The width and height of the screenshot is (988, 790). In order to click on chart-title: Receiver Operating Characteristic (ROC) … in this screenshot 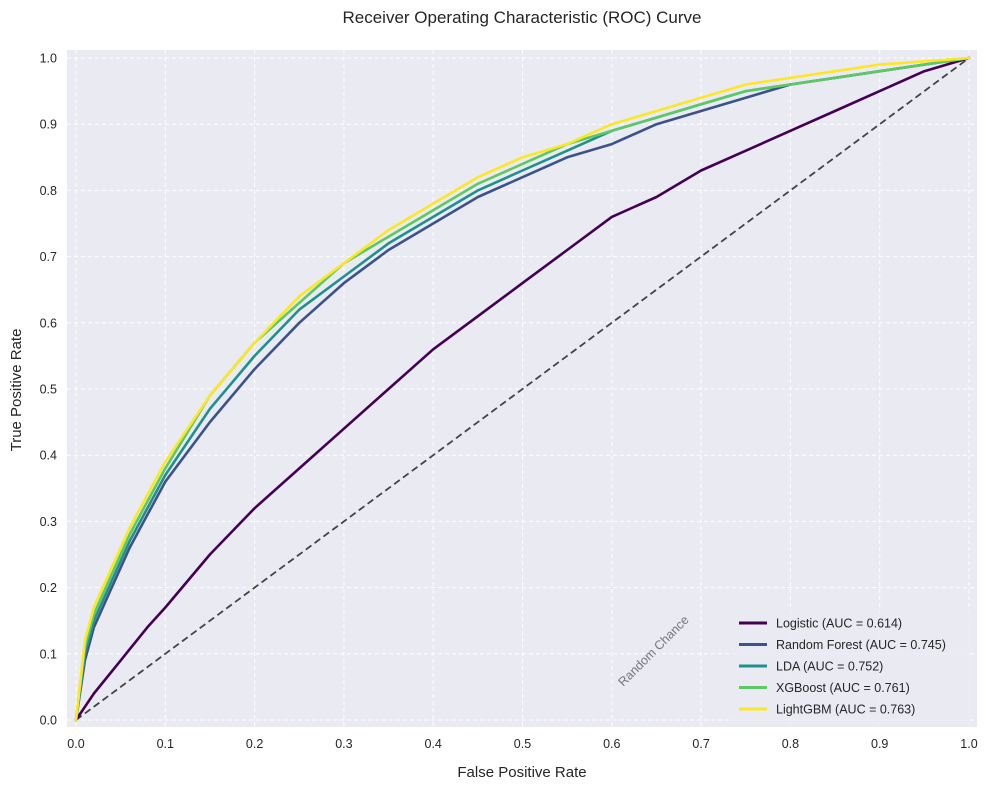, I will do `click(522, 17)`.